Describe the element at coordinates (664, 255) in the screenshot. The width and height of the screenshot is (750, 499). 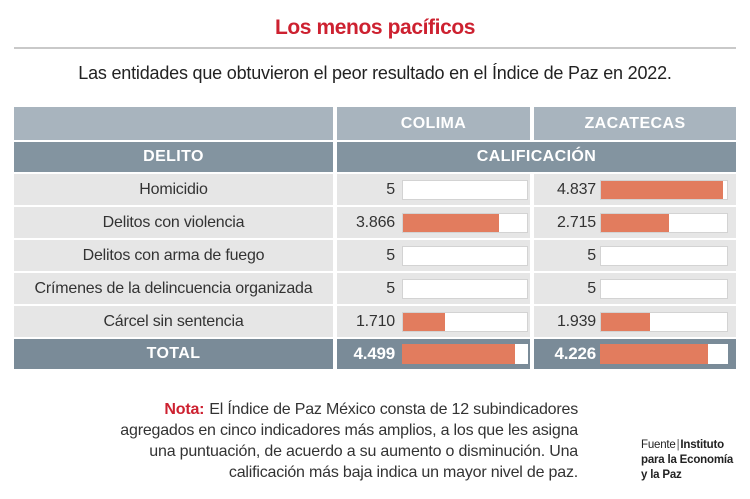
I see `bar-track-delitos-con-arma-de-fuego-zacatecas` at that location.